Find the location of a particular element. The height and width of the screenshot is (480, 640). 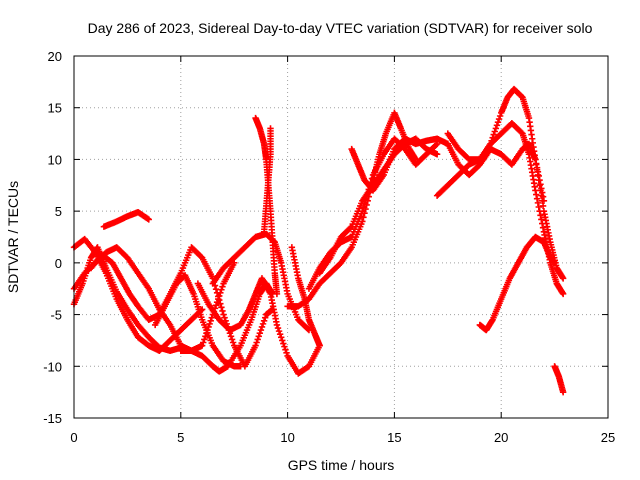

x-tick-label: 0 is located at coordinates (73, 437).